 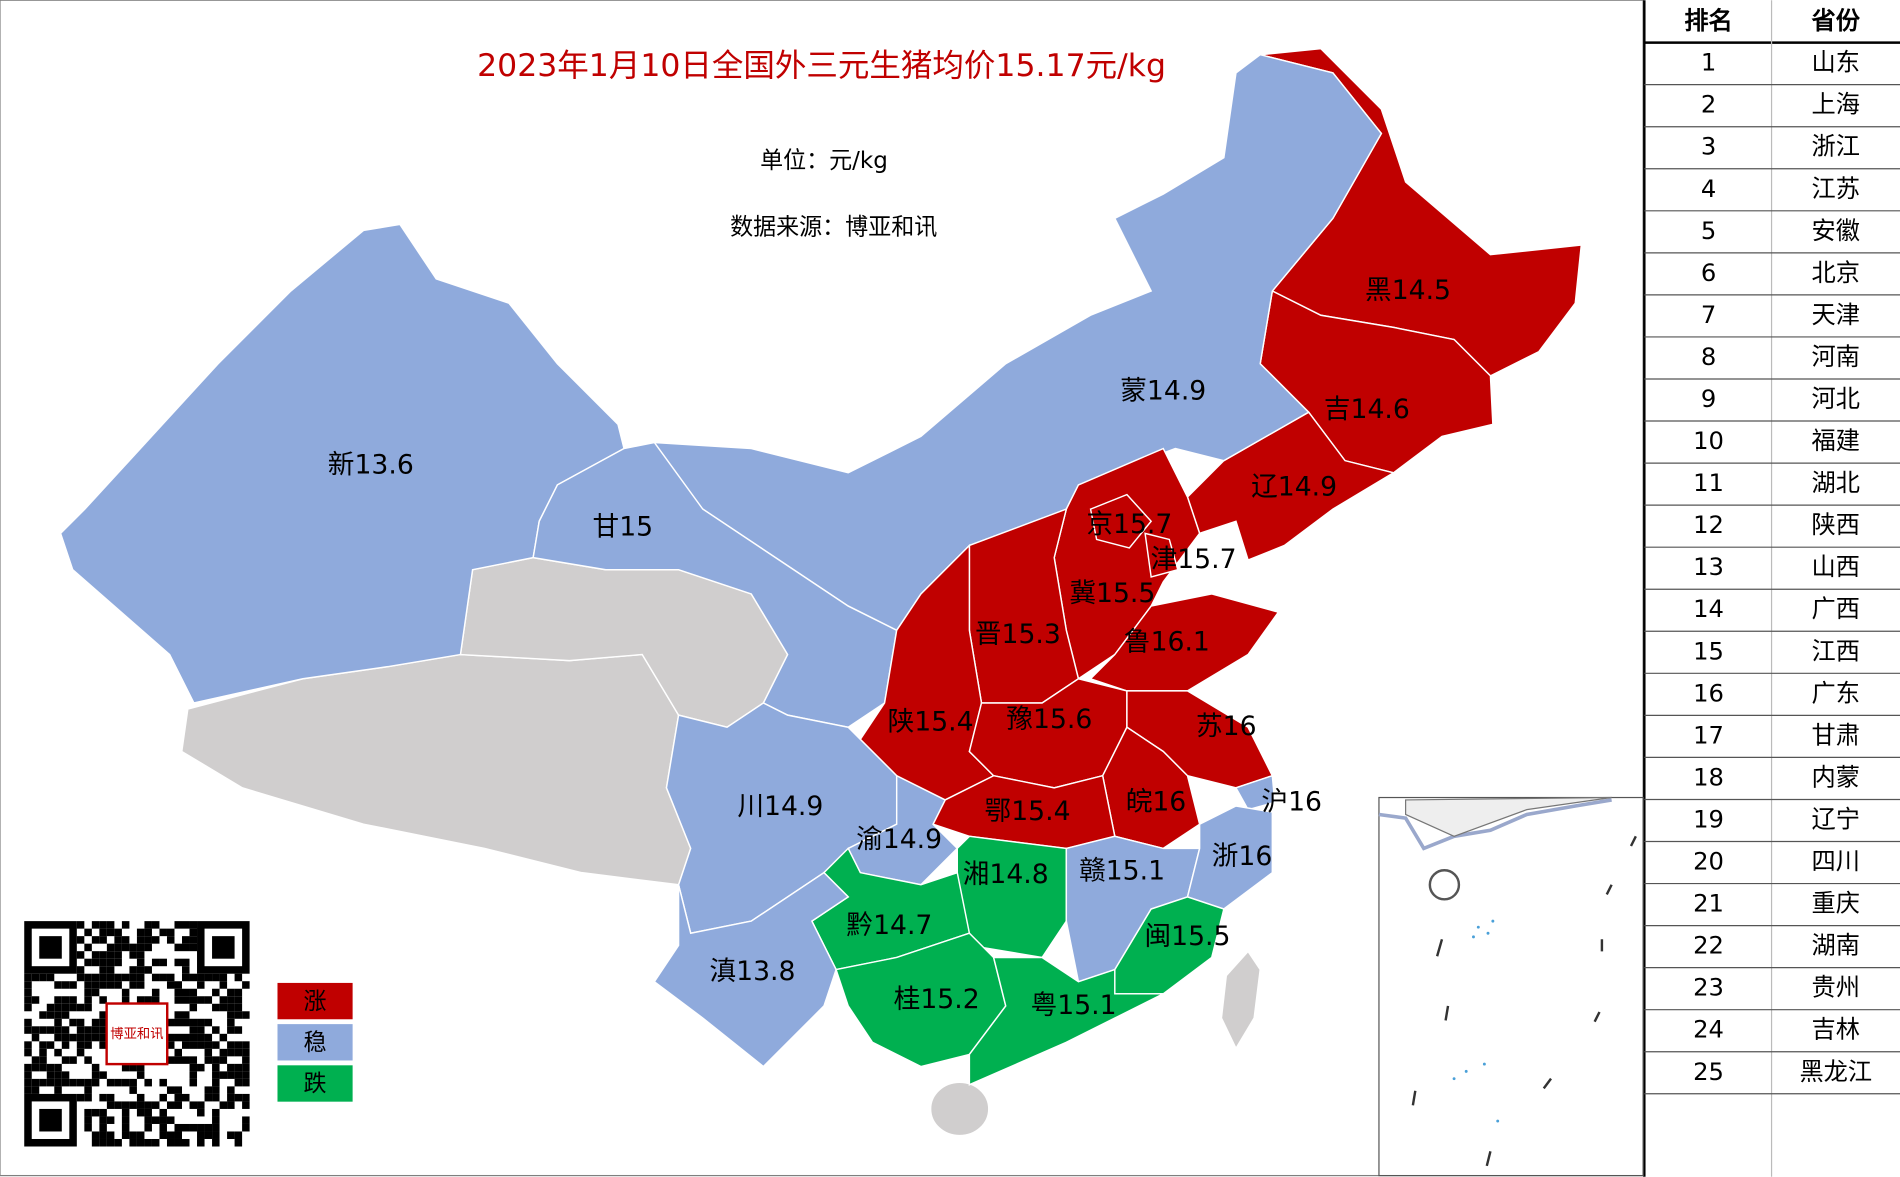 What do you see at coordinates (1176, 390) in the screenshot?
I see `province-value: 14.9` at bounding box center [1176, 390].